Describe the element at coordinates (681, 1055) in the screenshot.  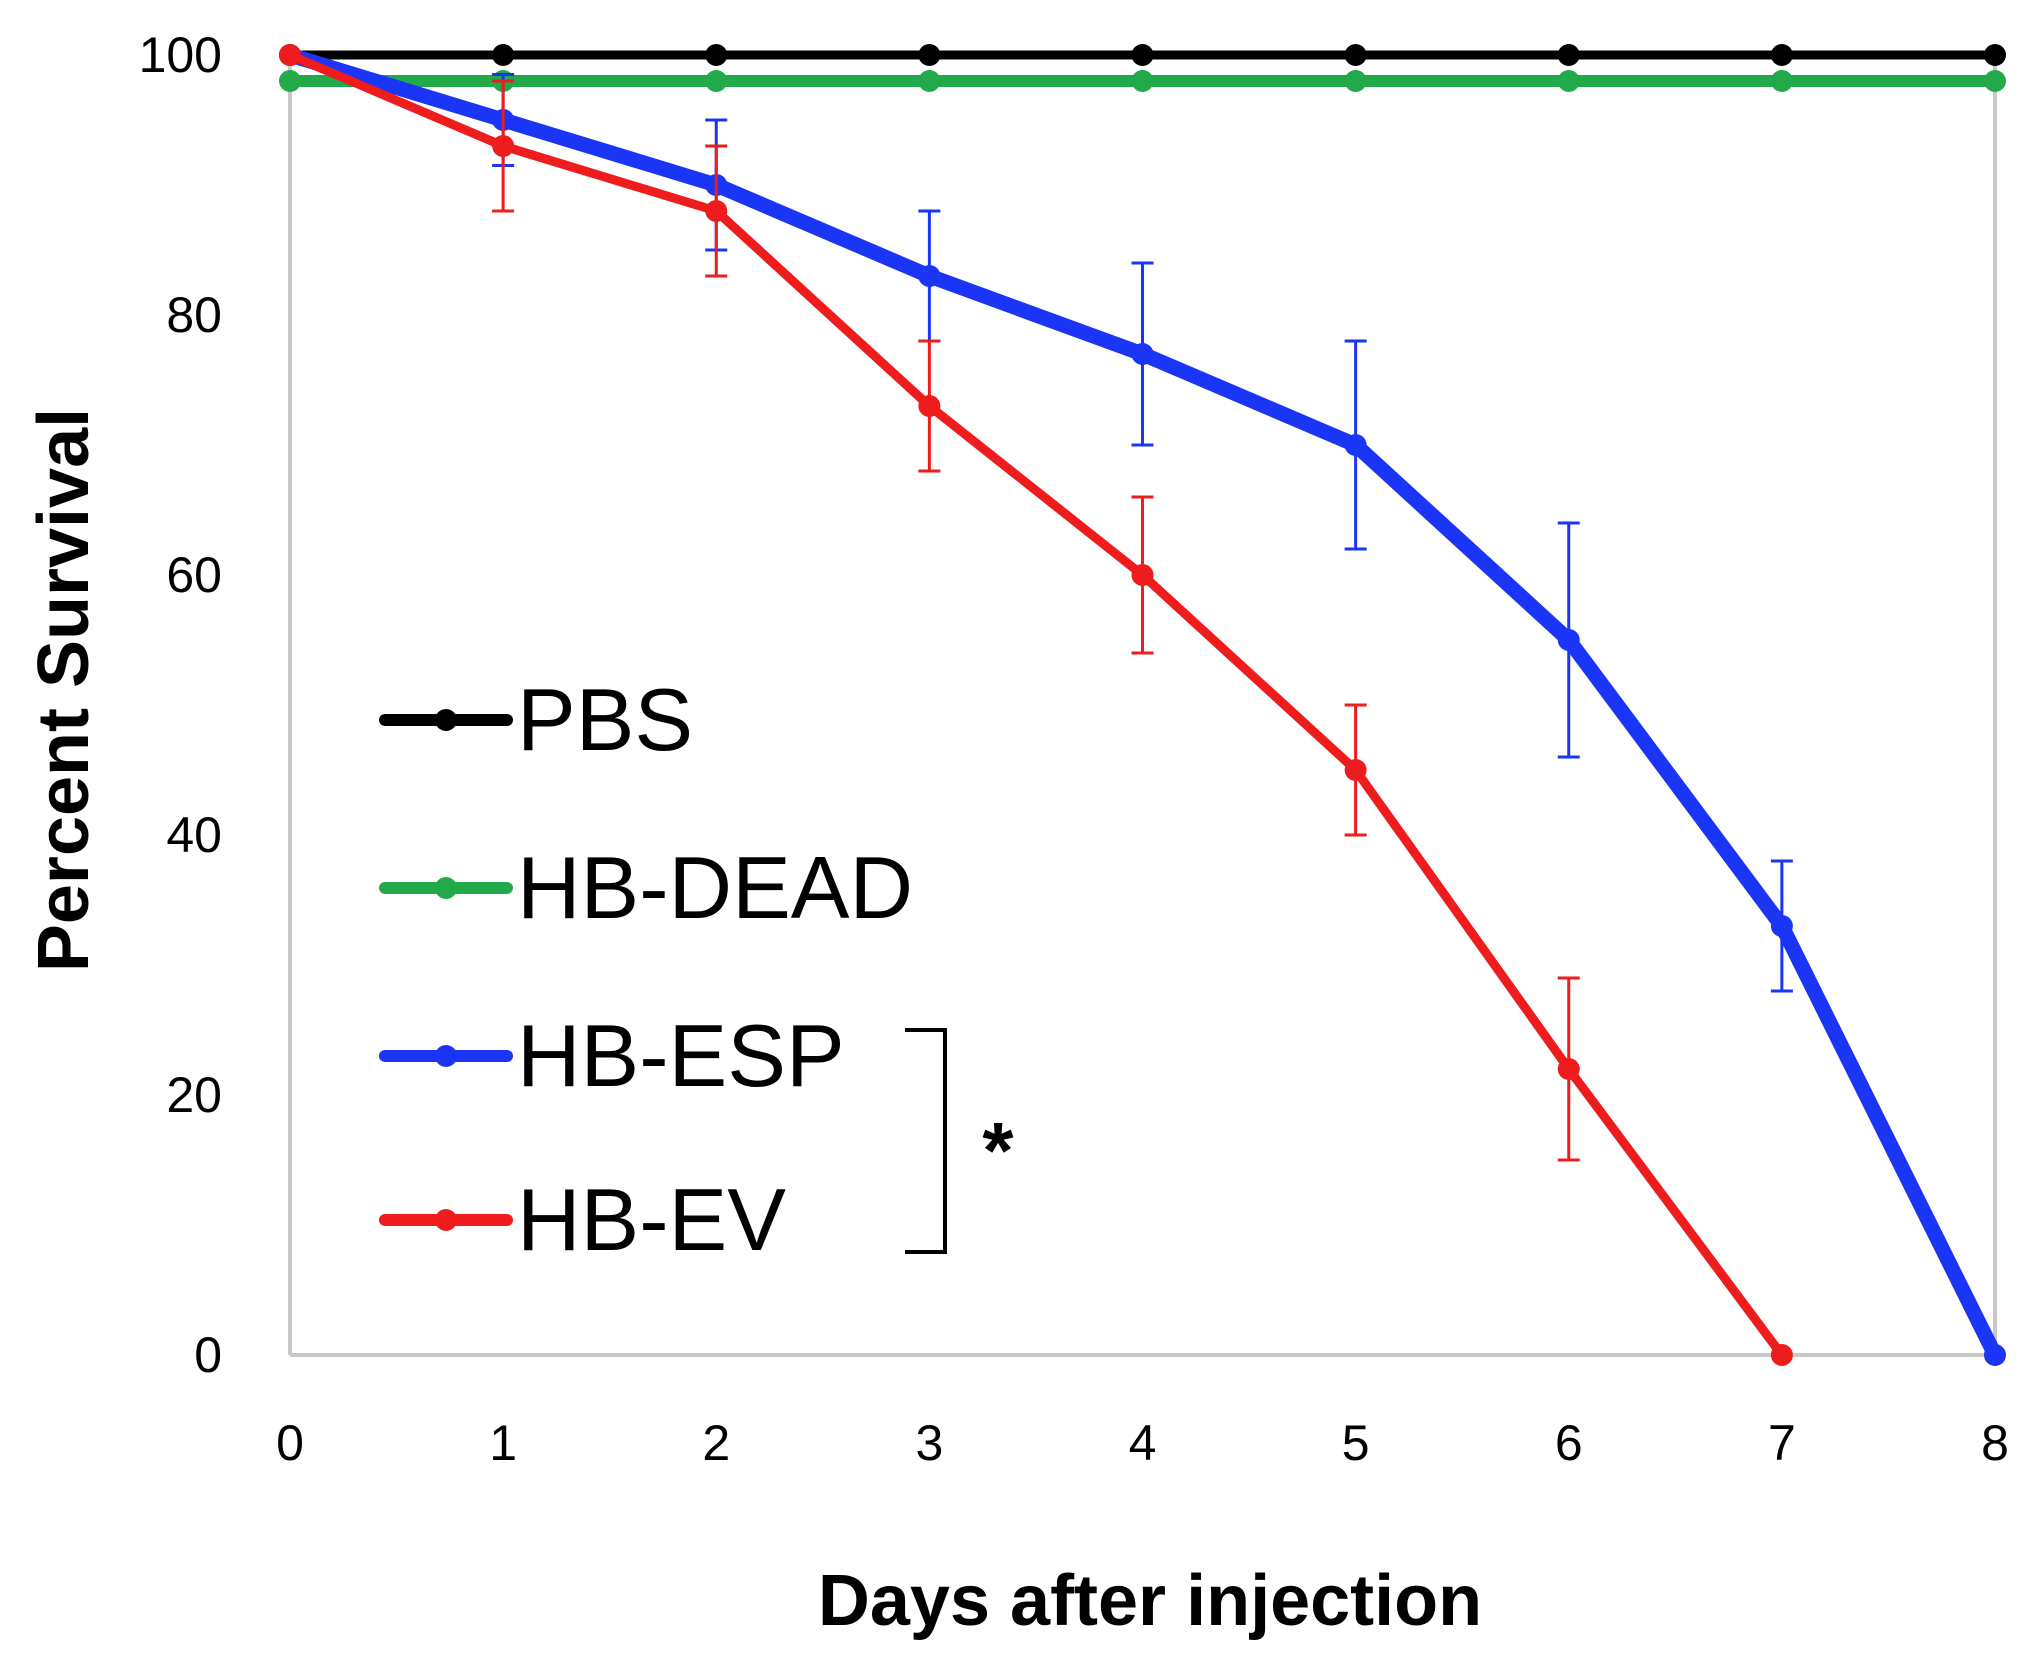
I see `legend-label: HB-ESP` at that location.